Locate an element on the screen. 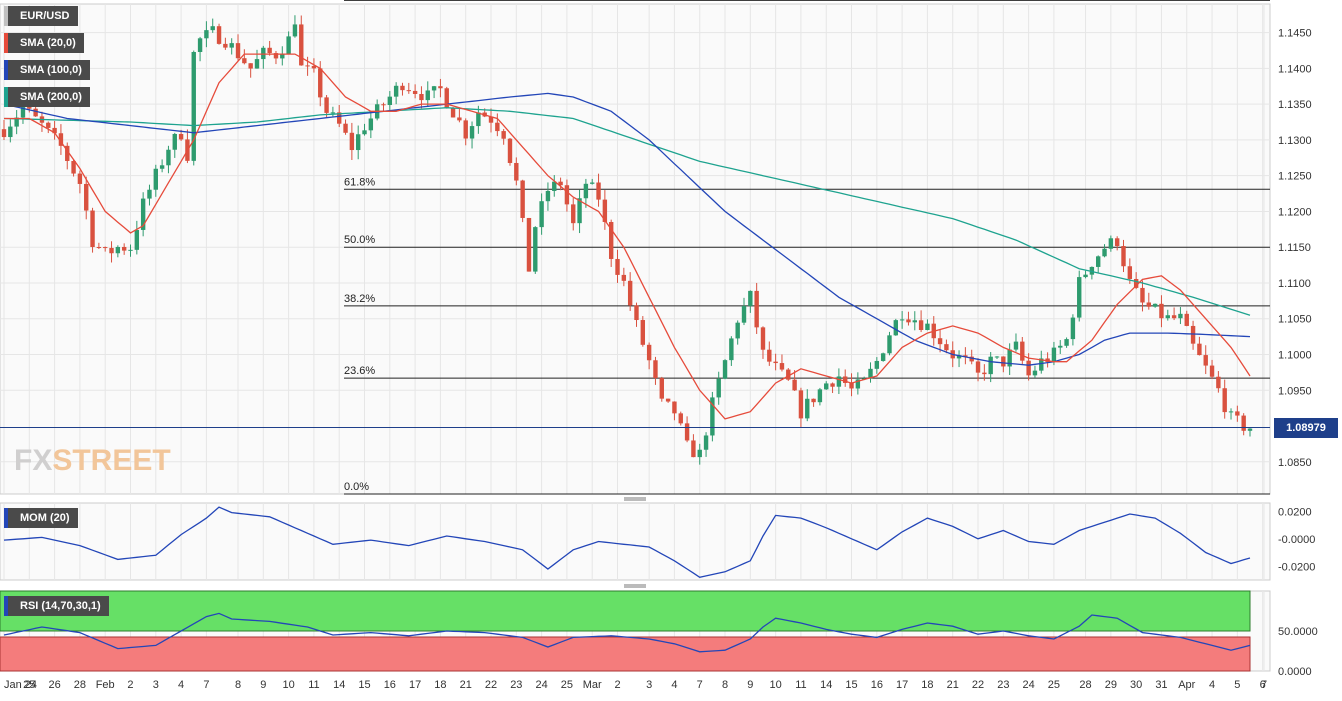 The image size is (1342, 701). time-tick-label: 4 is located at coordinates (674, 685).